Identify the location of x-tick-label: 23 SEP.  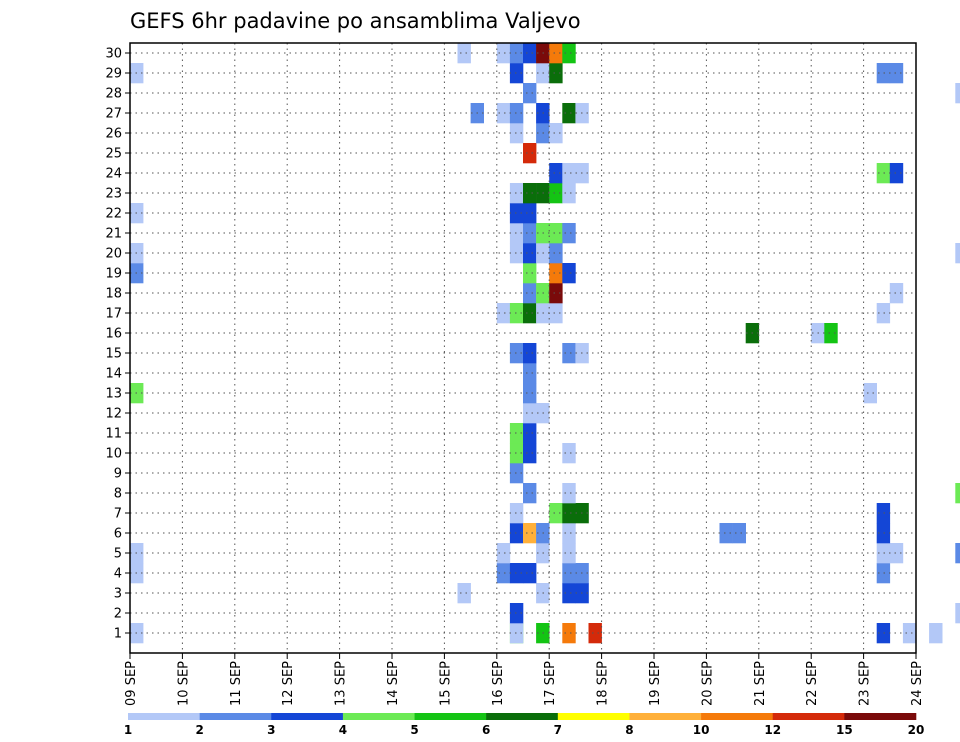
(865, 683).